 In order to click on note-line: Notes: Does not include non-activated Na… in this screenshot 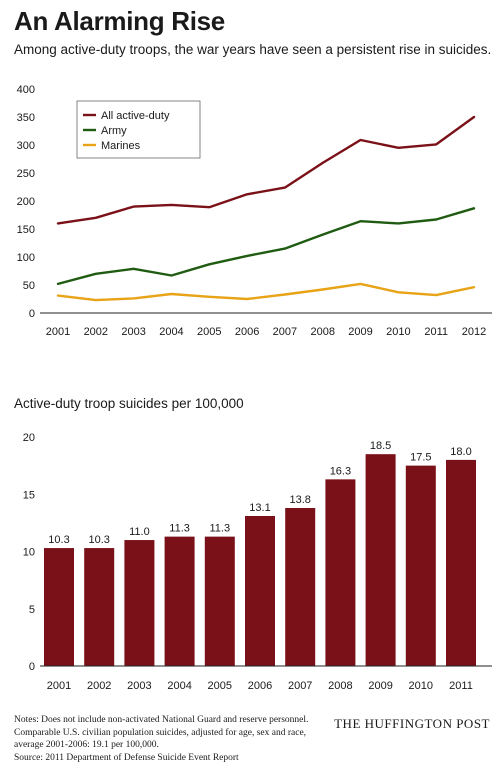, I will do `click(161, 720)`.